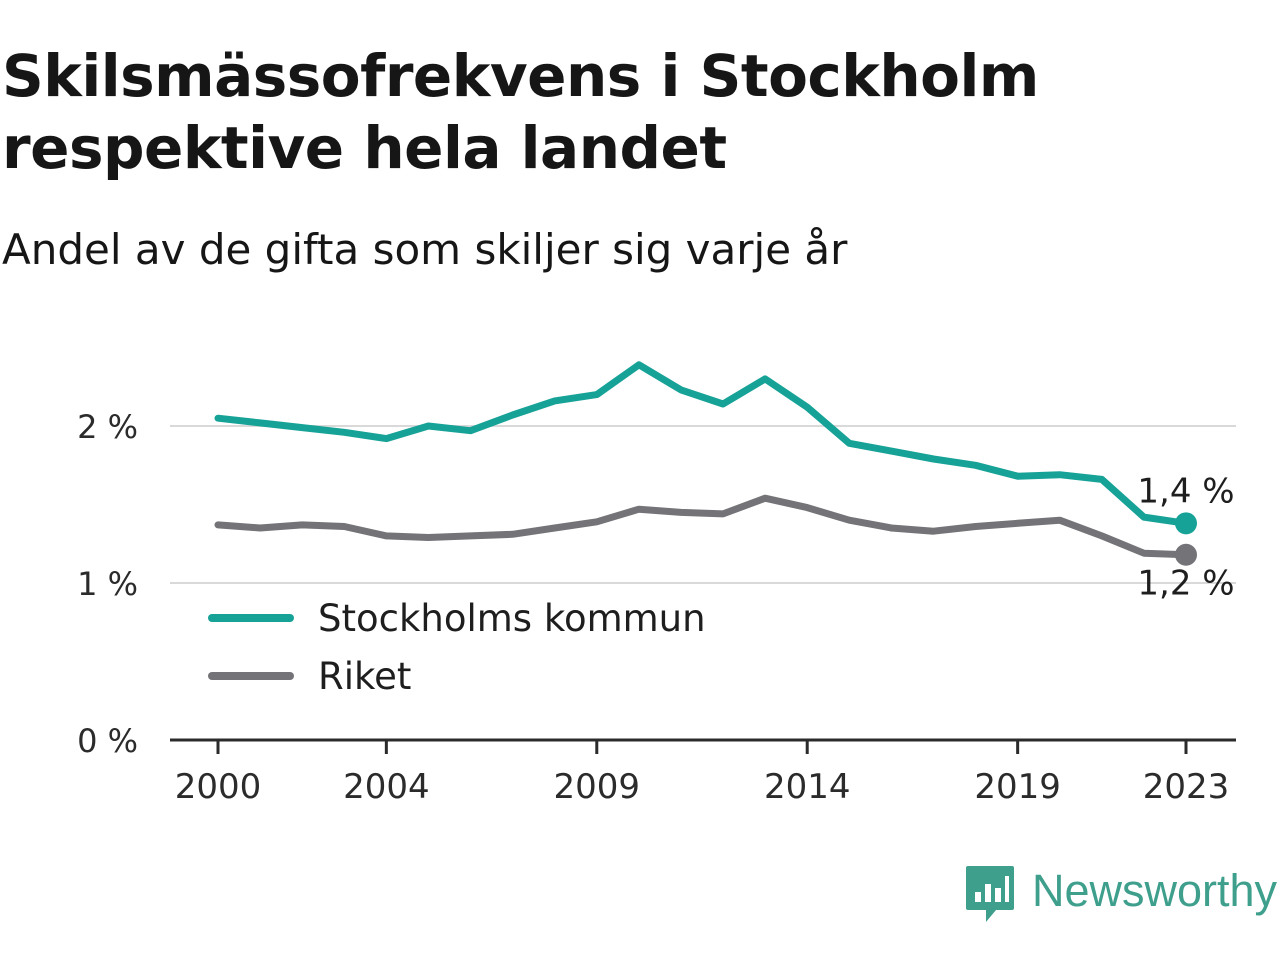  Describe the element at coordinates (1185, 491) in the screenshot. I see `end-value-label: 1,4 %` at that location.